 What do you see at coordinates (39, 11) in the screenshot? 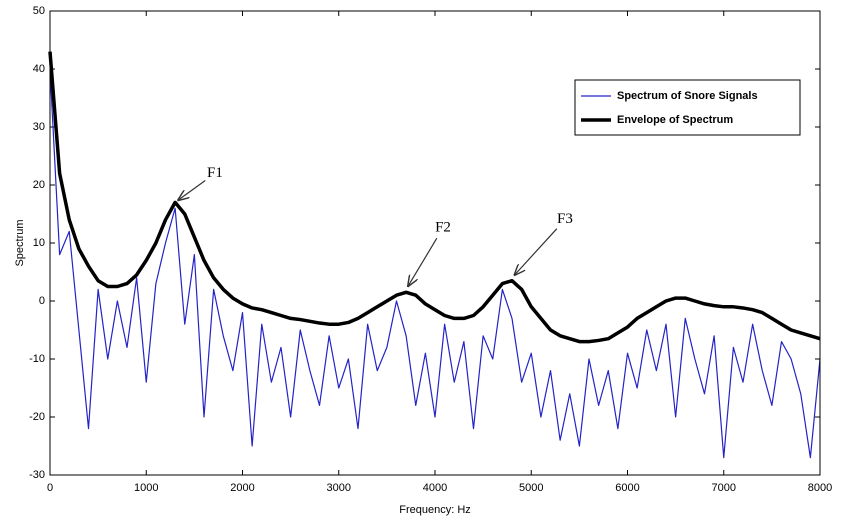
I see `y-tick-label: 50` at bounding box center [39, 11].